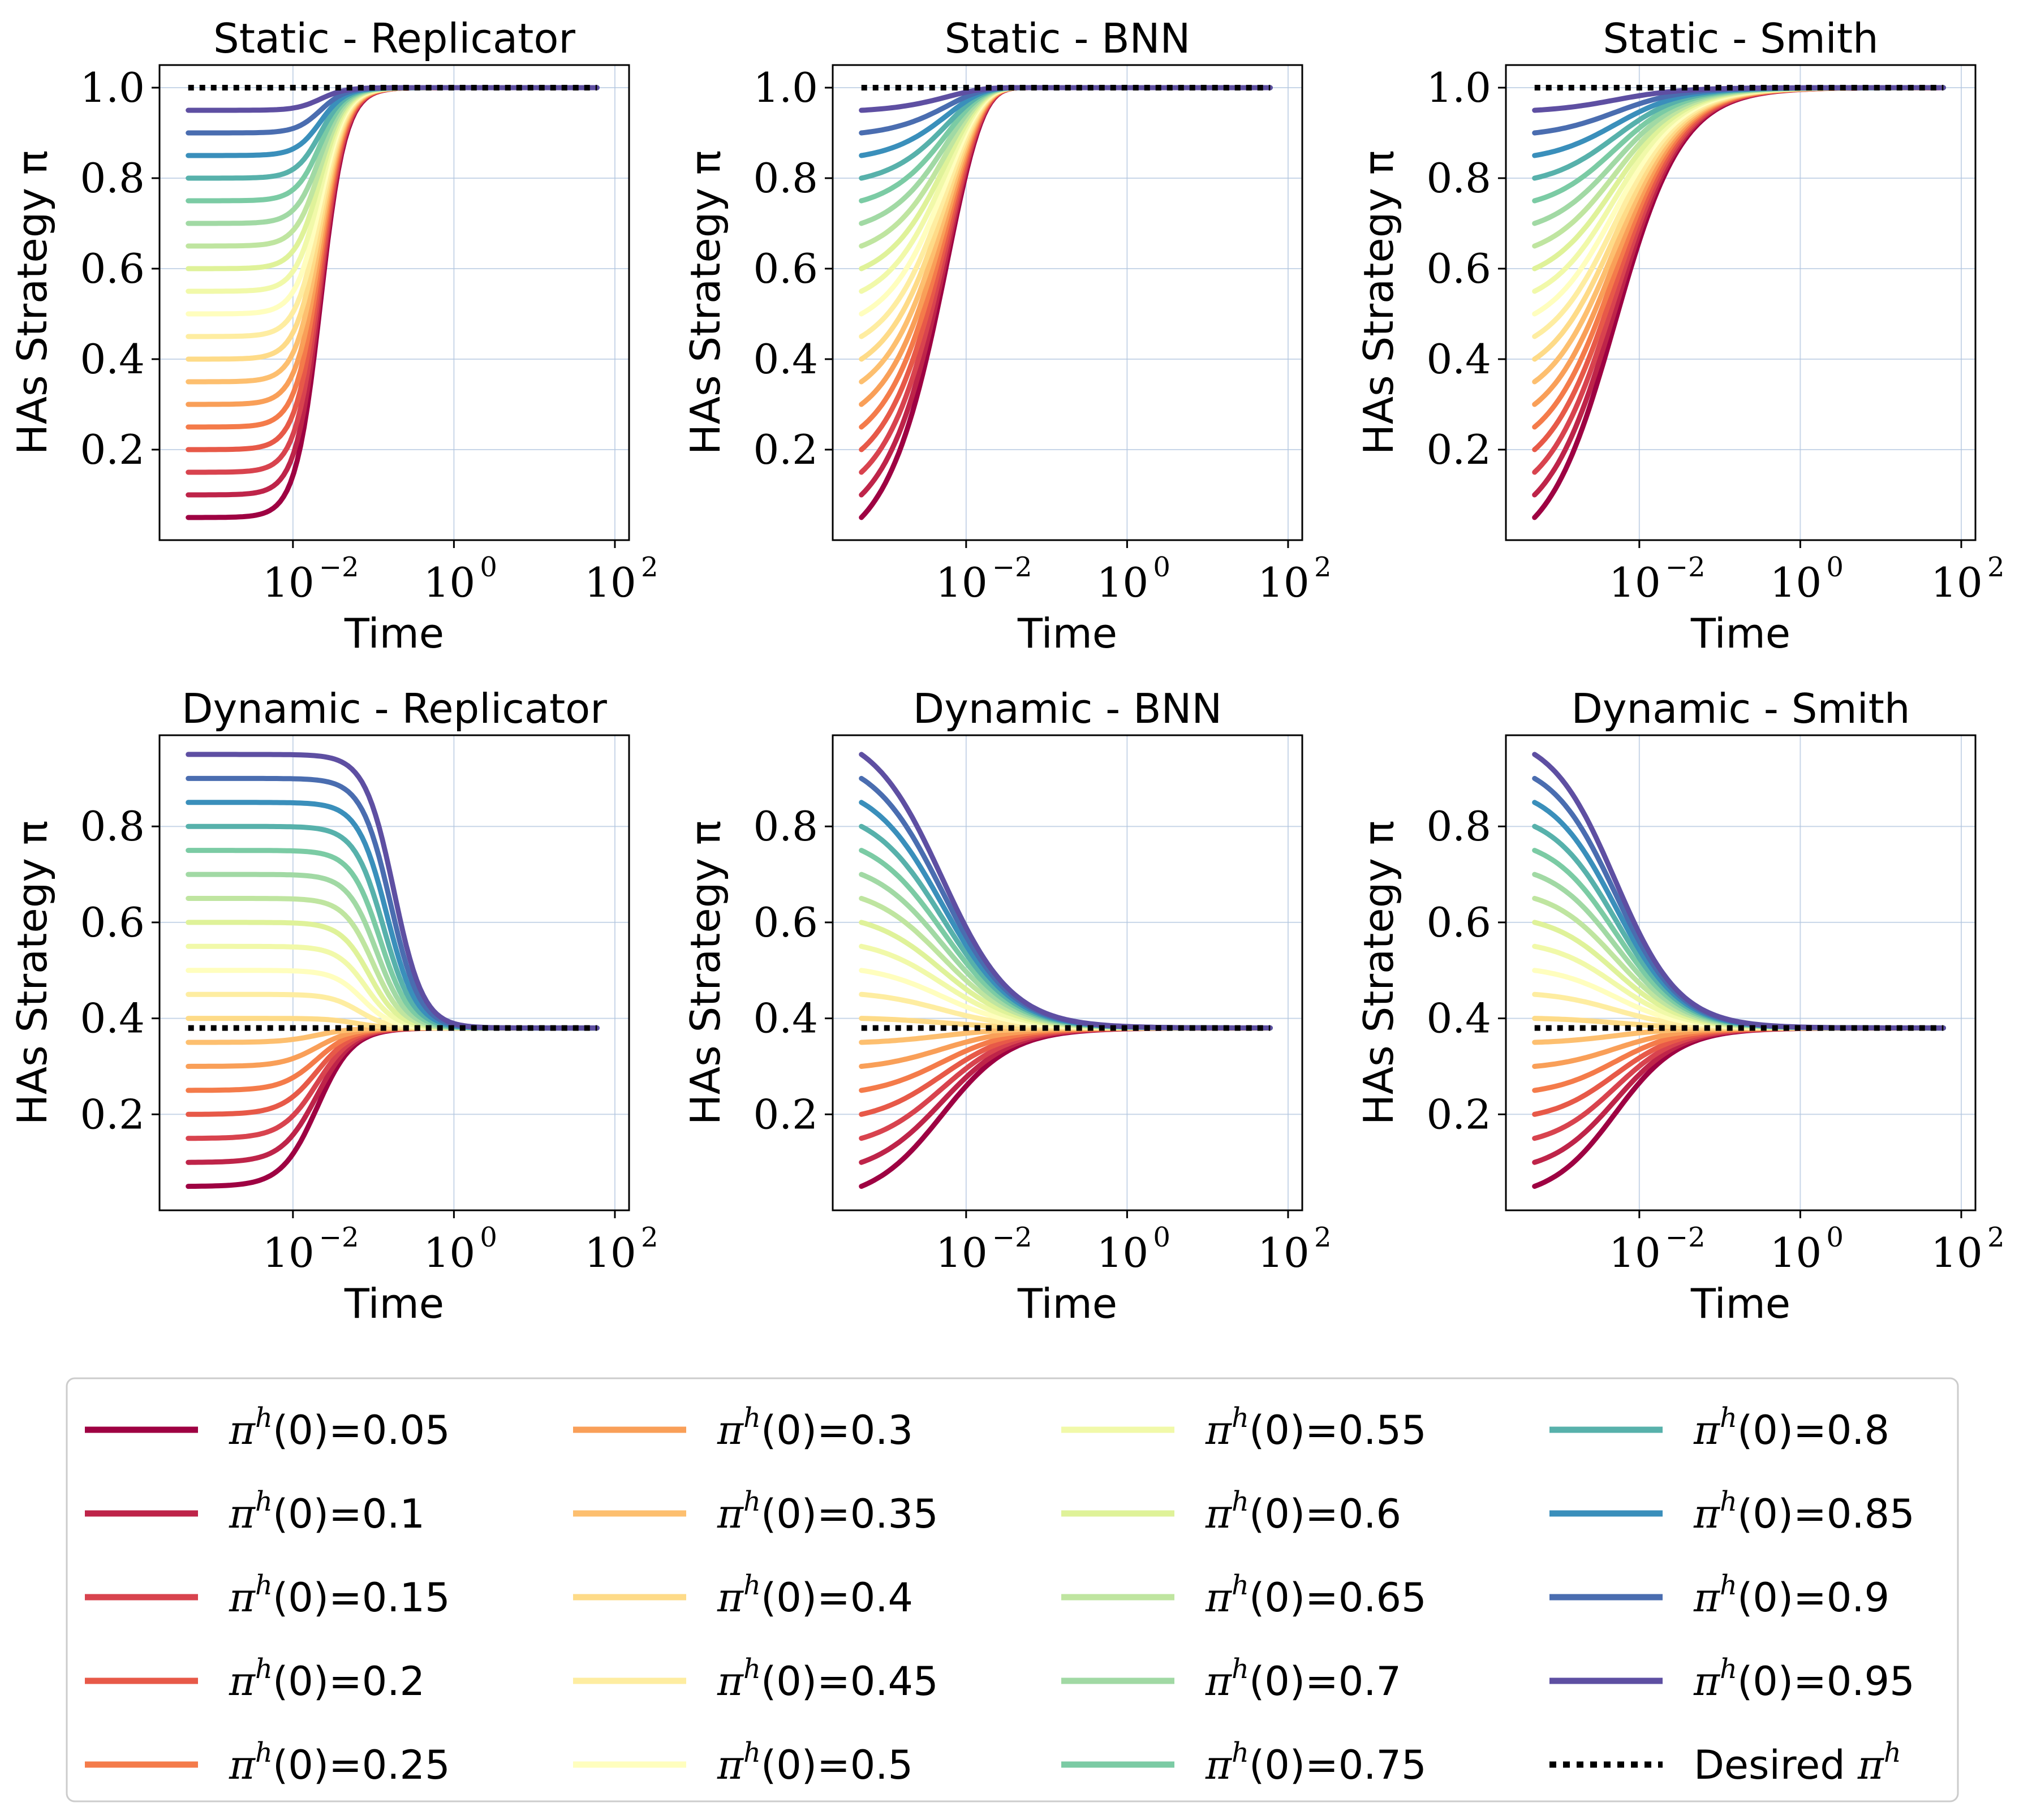 This screenshot has width=2019, height=1820. Describe the element at coordinates (1826, 1681) in the screenshot. I see `legend-value: (0)=0.95` at that location.